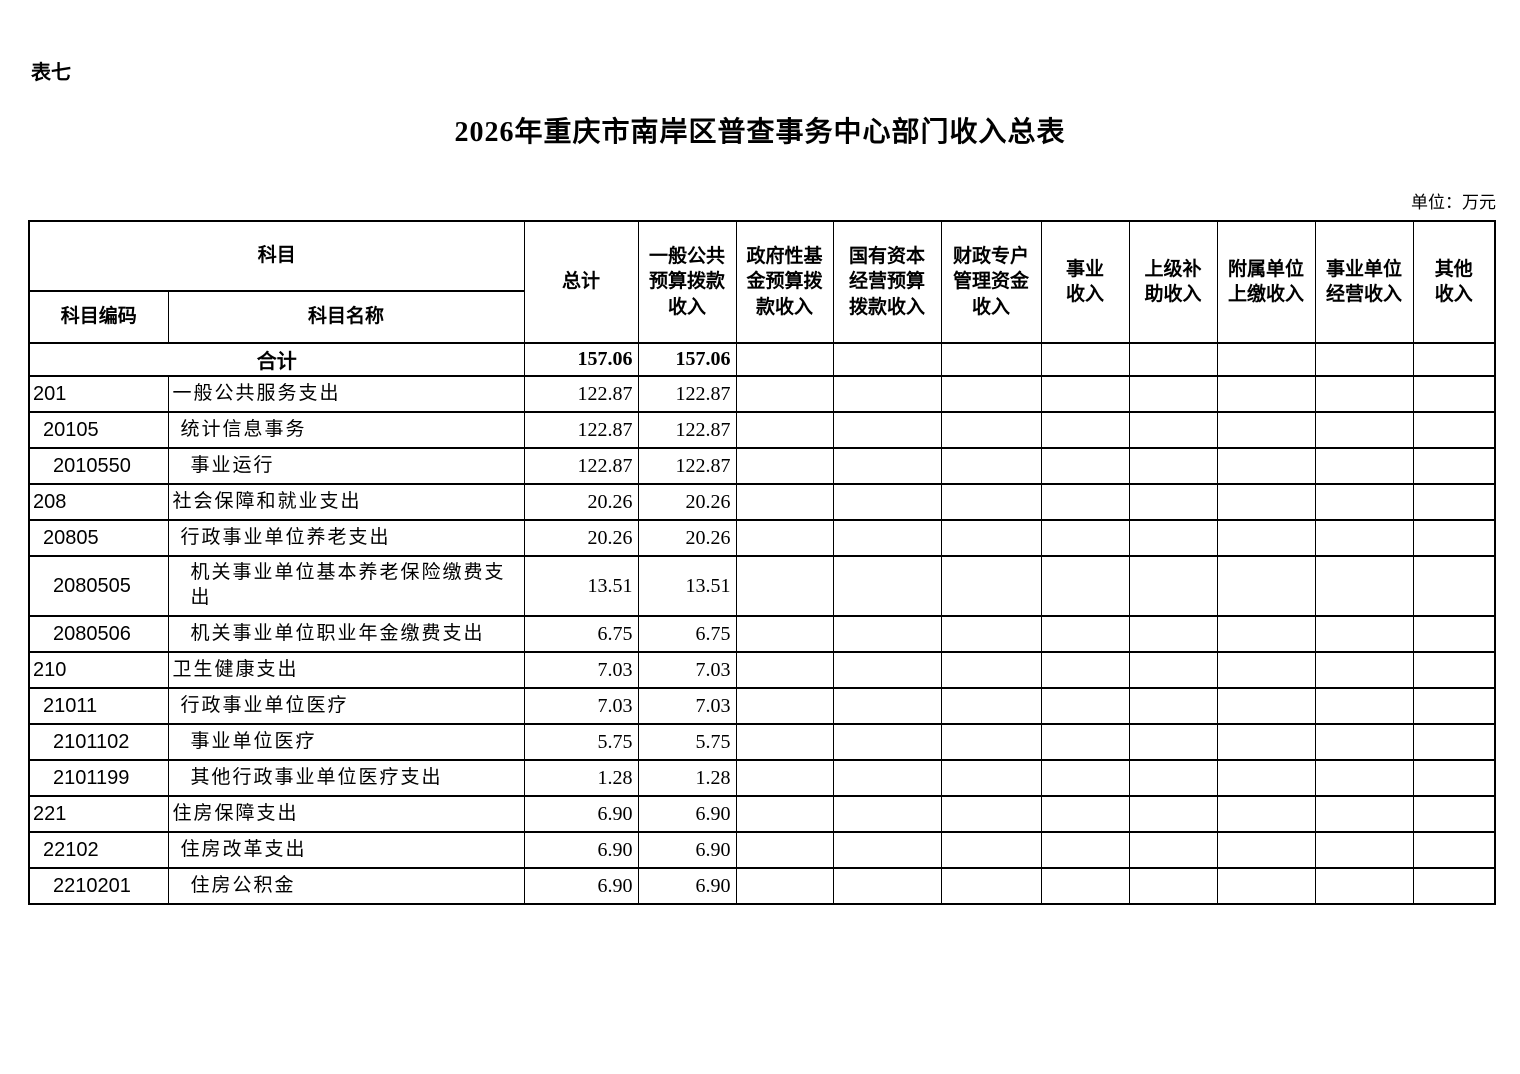  What do you see at coordinates (98, 538) in the screenshot?
I see `subject-code: 20805` at bounding box center [98, 538].